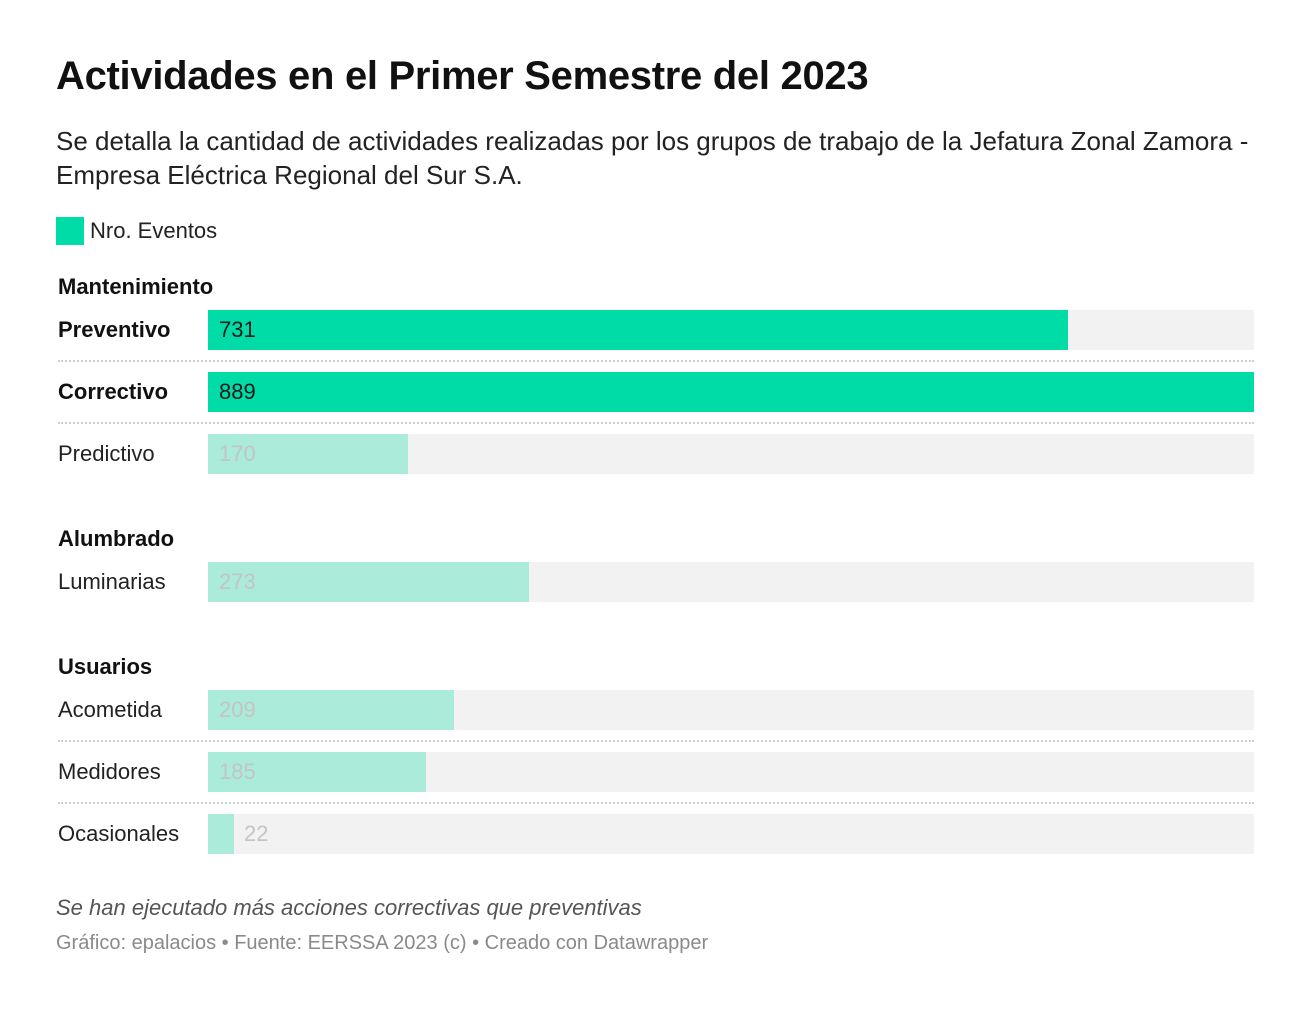 The height and width of the screenshot is (1016, 1312). I want to click on bar-track-correctivo: 889, so click(731, 392).